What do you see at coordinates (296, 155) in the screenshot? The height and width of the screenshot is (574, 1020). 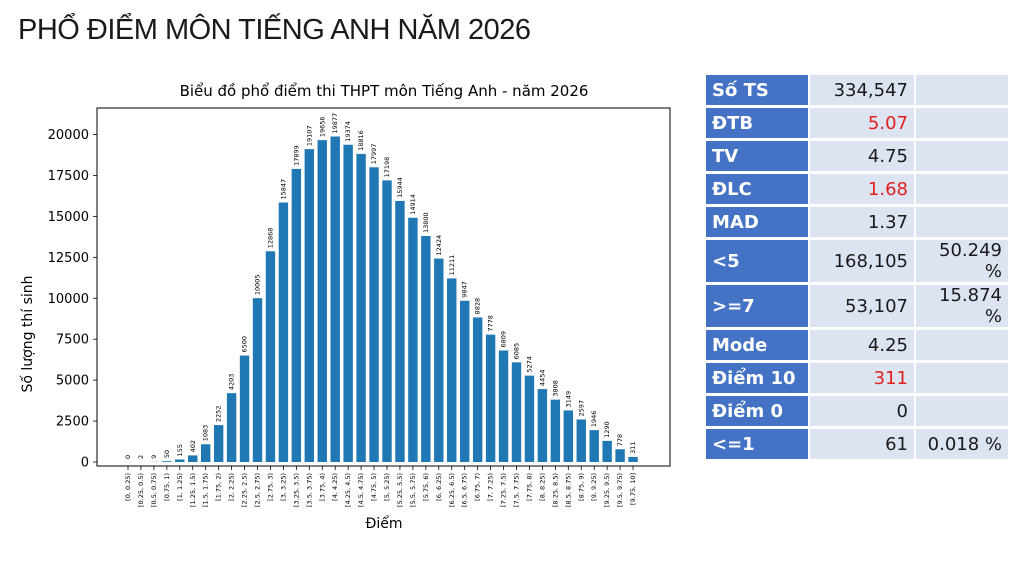 I see `bar-value-label: 17899` at bounding box center [296, 155].